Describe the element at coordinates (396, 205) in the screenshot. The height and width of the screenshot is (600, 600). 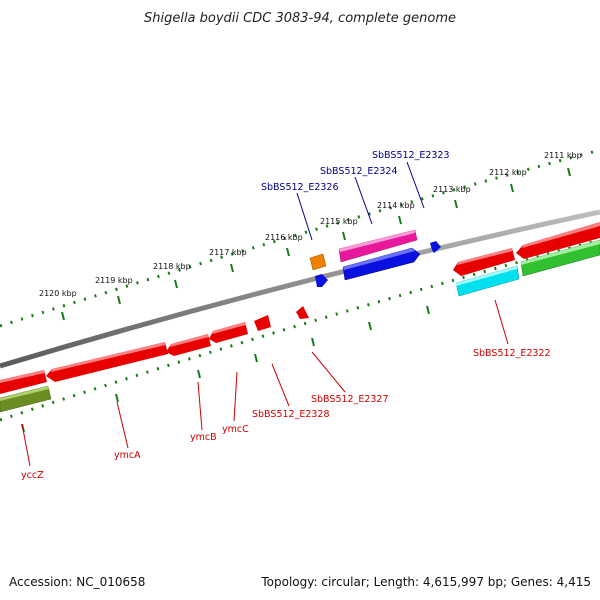
I see `ruler-label-2114: 2114 kbp` at that location.